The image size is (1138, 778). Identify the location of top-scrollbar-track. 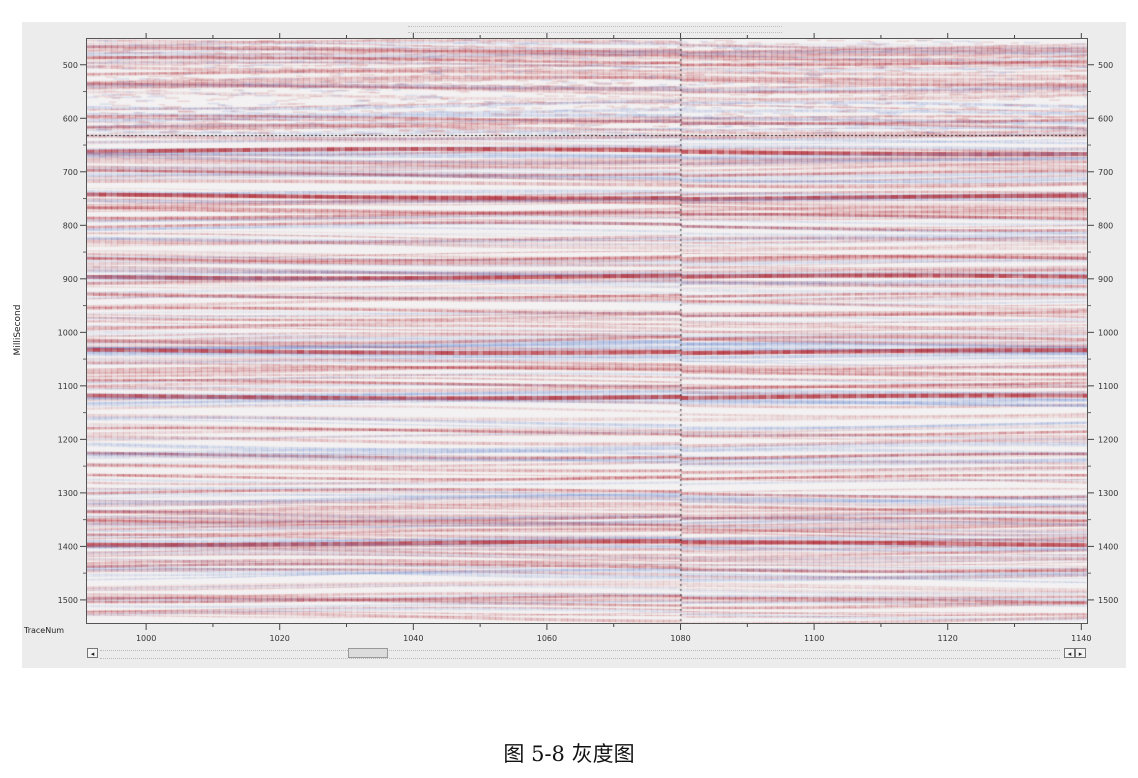
(595, 29).